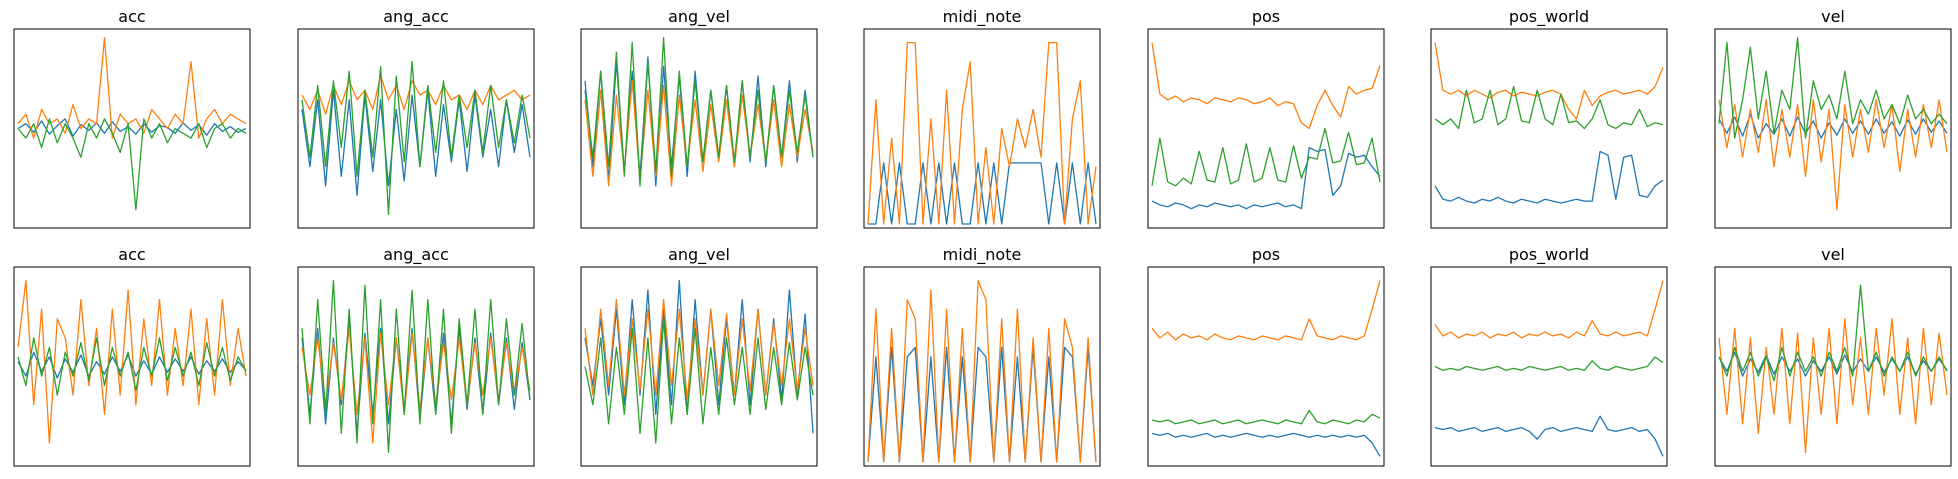 The image size is (1958, 479). I want to click on subplot-pos-row1: pos, so click(1266, 118).